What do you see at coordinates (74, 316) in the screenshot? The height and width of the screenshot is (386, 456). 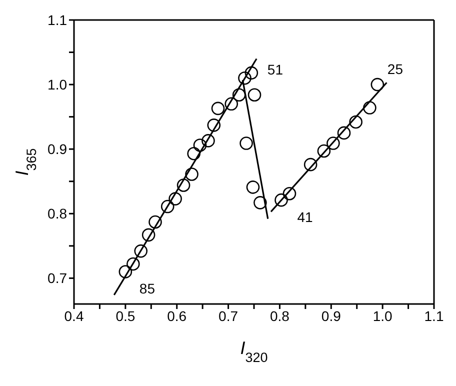 I see `x-tick-label: 0.4` at bounding box center [74, 316].